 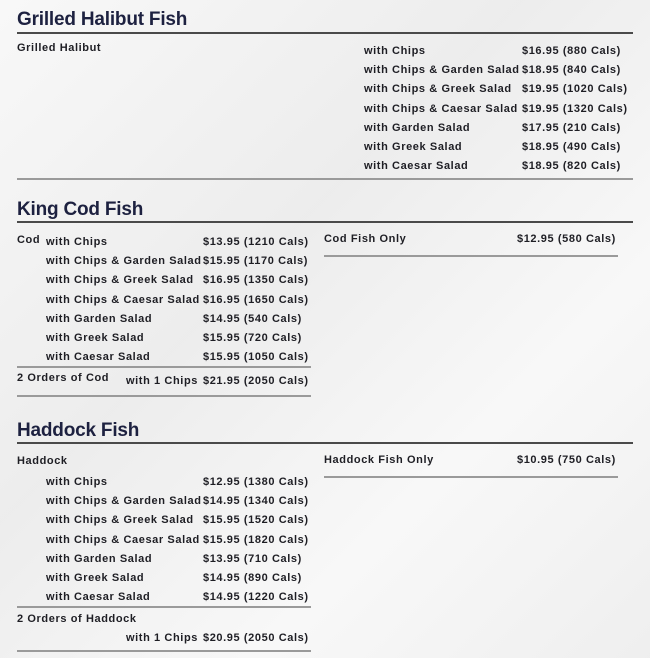 I want to click on option-price: $16.95 (1350 Cals), so click(x=256, y=280).